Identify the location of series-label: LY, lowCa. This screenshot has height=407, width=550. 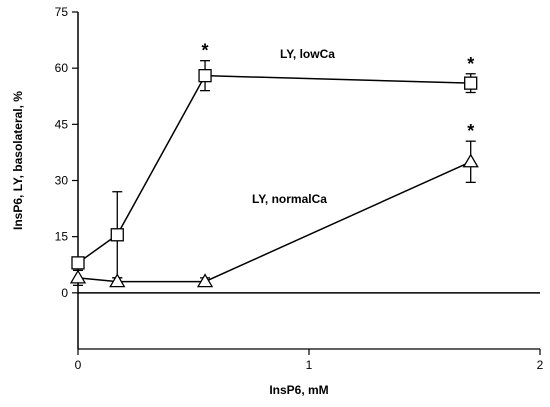
(307, 54).